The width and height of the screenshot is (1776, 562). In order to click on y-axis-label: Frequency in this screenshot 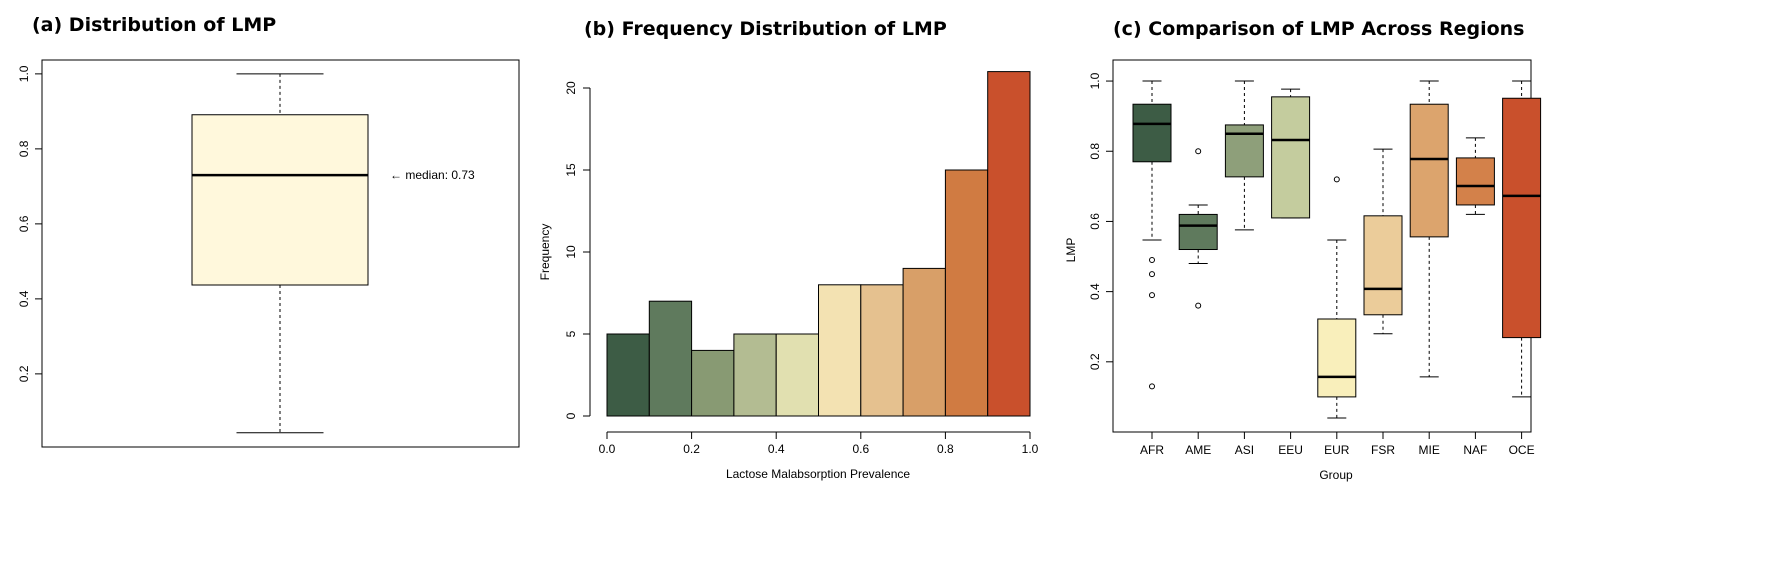, I will do `click(545, 252)`.